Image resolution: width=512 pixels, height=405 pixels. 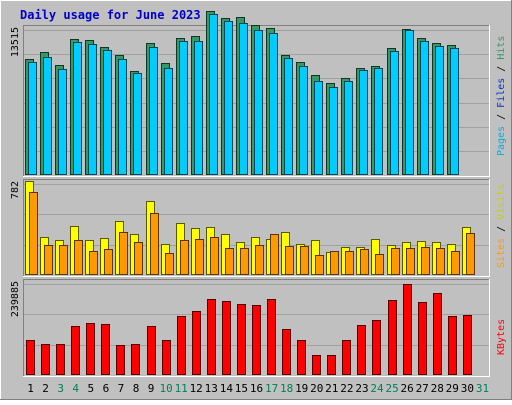 I want to click on x-tick-label-day-26: 26, so click(x=406, y=388).